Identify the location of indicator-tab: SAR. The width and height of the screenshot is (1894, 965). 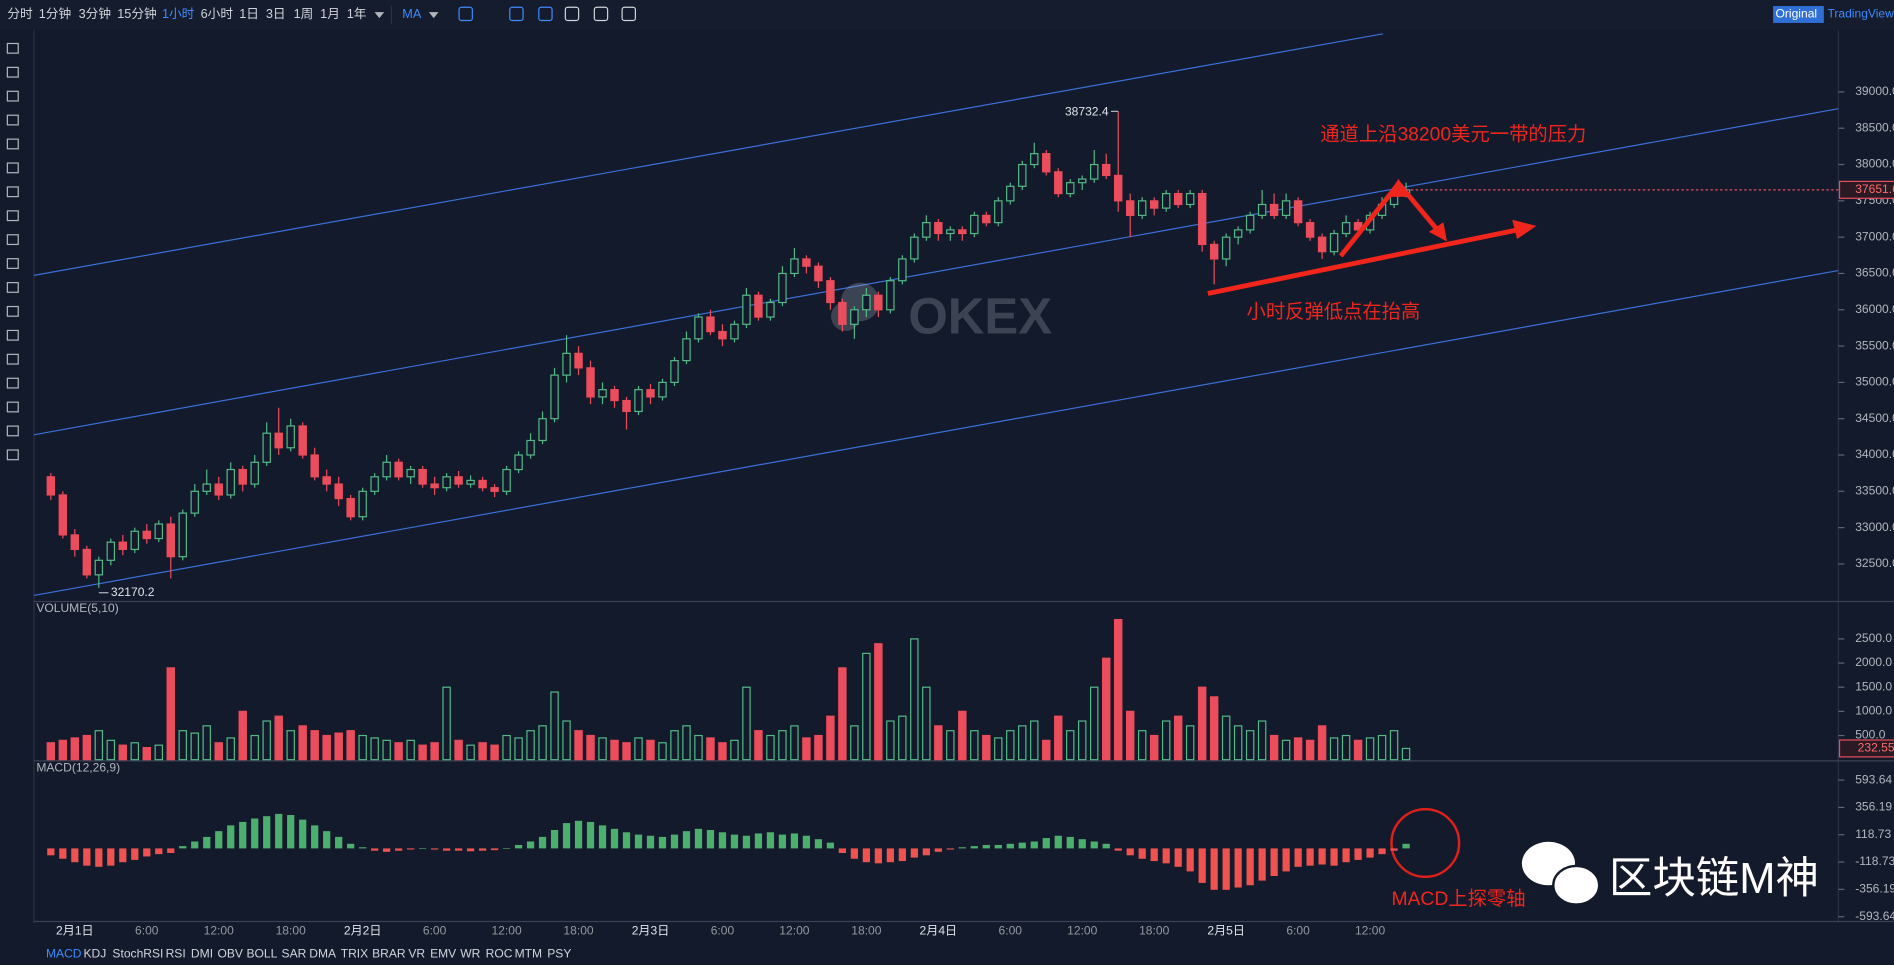
(294, 953).